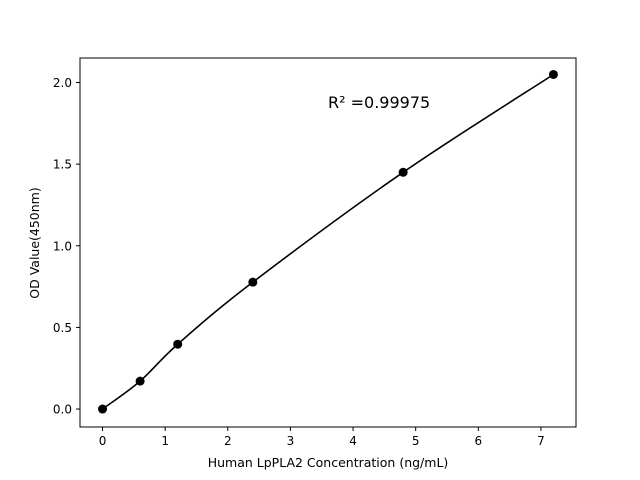  Describe the element at coordinates (62, 83) in the screenshot. I see `y-tick-label: 2.0` at that location.